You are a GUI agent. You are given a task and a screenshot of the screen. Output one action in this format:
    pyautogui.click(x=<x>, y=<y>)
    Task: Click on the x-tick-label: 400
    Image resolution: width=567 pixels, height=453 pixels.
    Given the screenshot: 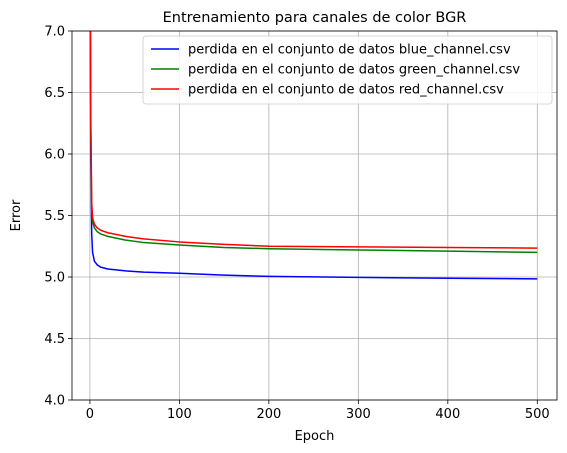 What is the action you would take?
    pyautogui.click(x=447, y=414)
    